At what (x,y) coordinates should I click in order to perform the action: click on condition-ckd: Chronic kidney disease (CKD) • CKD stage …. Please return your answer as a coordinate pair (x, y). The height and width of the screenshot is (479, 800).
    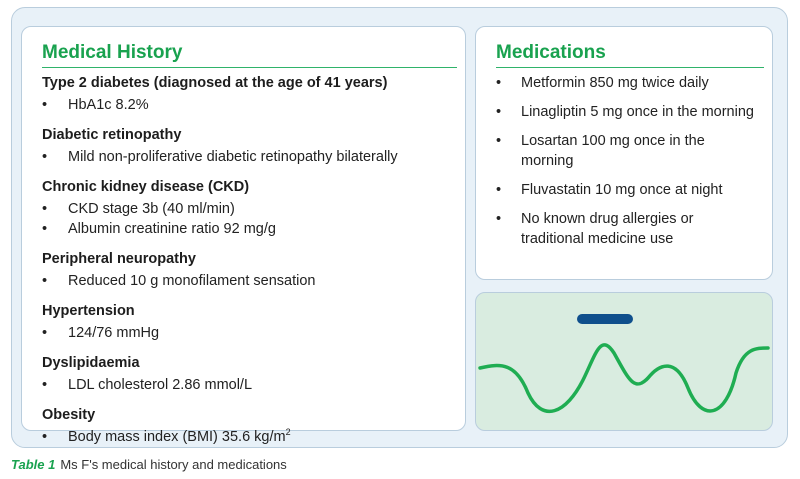
    Looking at the image, I should click on (251, 208).